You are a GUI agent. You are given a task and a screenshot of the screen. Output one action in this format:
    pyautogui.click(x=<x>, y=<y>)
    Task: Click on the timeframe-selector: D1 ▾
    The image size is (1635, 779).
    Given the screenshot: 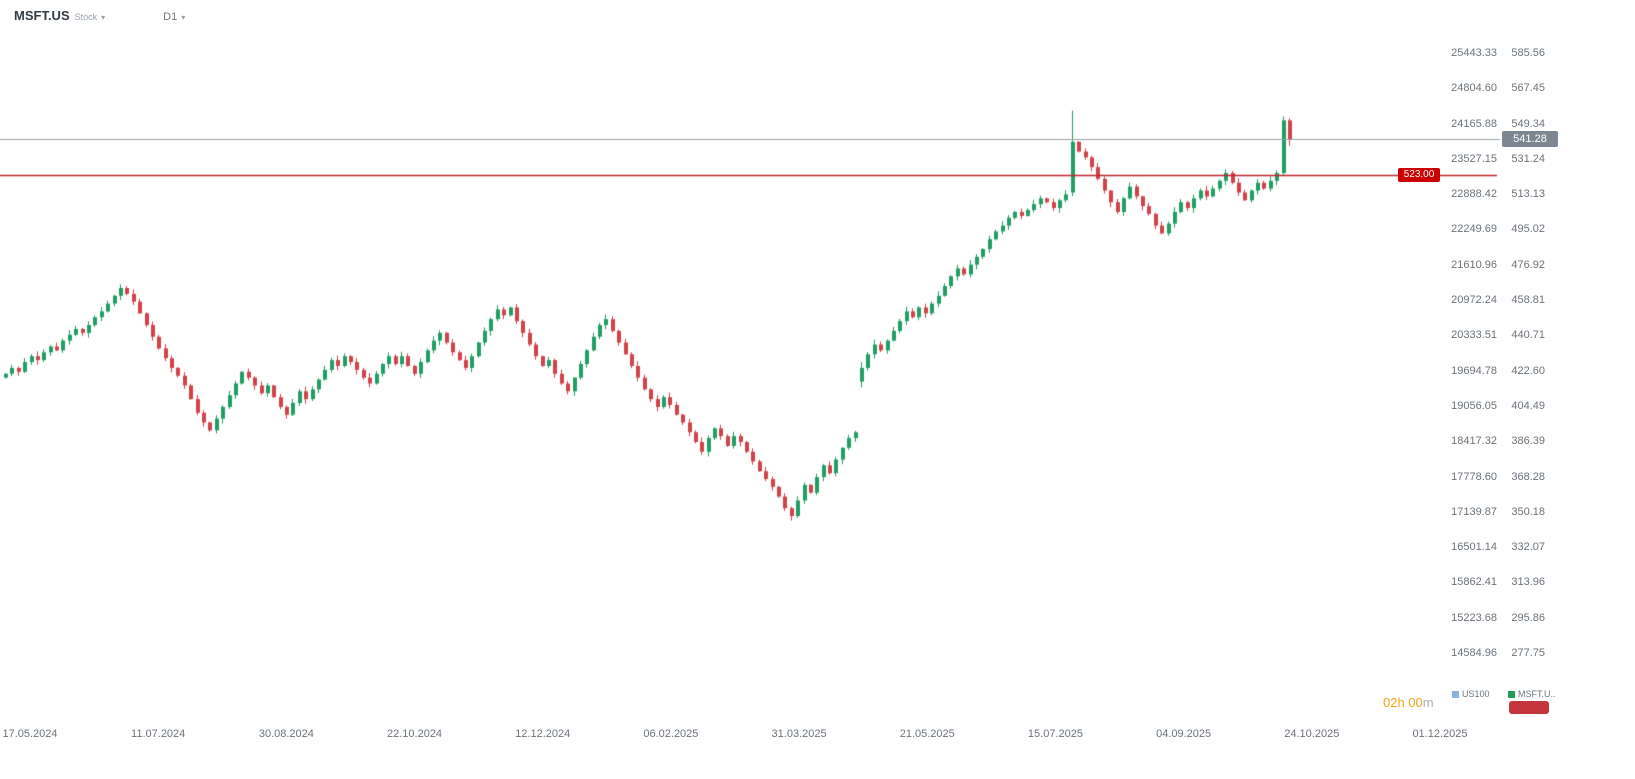 What is the action you would take?
    pyautogui.click(x=174, y=17)
    